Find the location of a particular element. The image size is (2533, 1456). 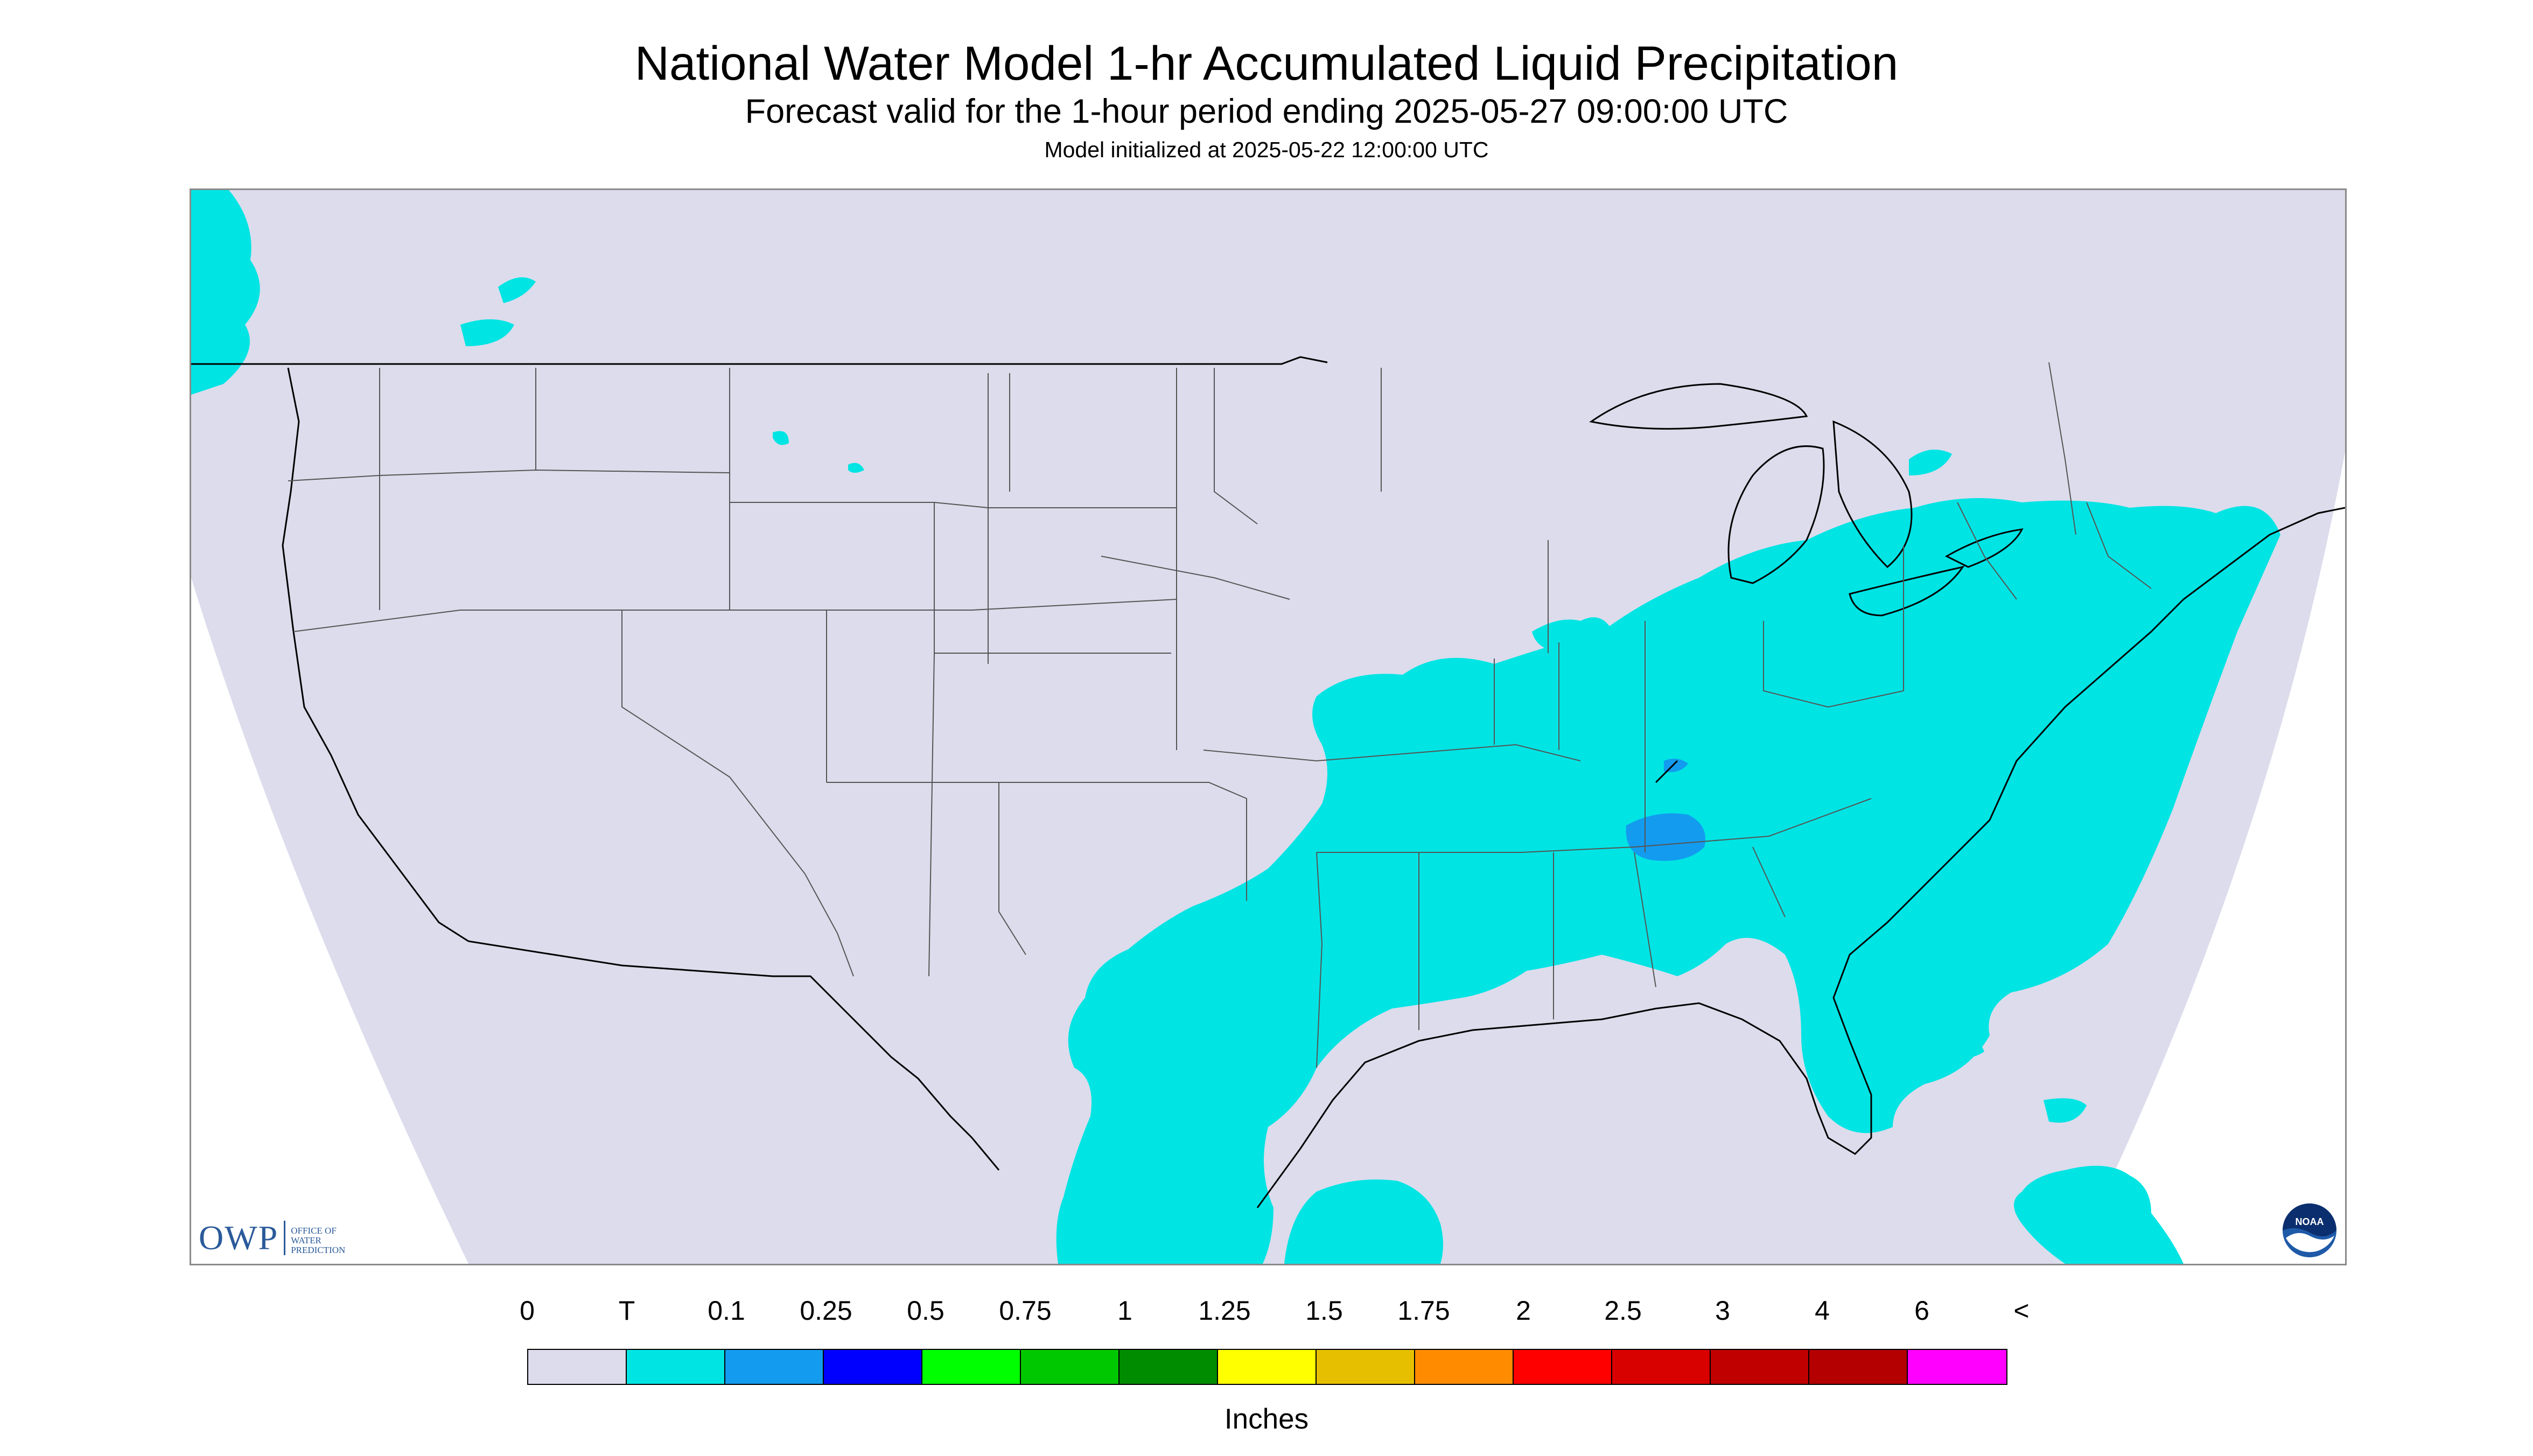

legend-tick: 2.5 is located at coordinates (1623, 1311).